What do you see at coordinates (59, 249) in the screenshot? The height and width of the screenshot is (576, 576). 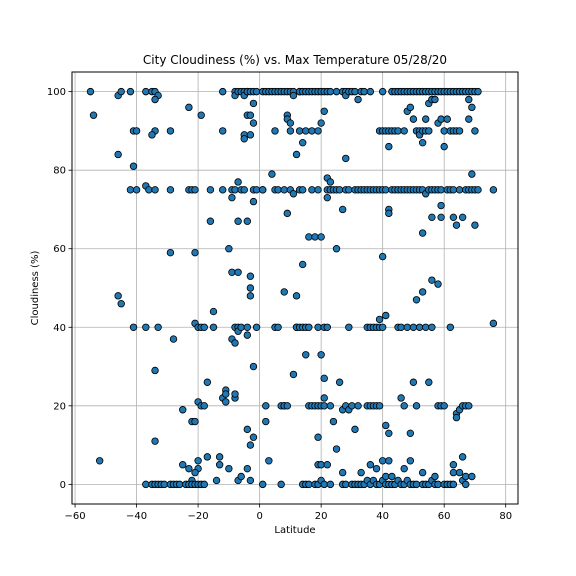 I see `y-tick-label: 60` at bounding box center [59, 249].